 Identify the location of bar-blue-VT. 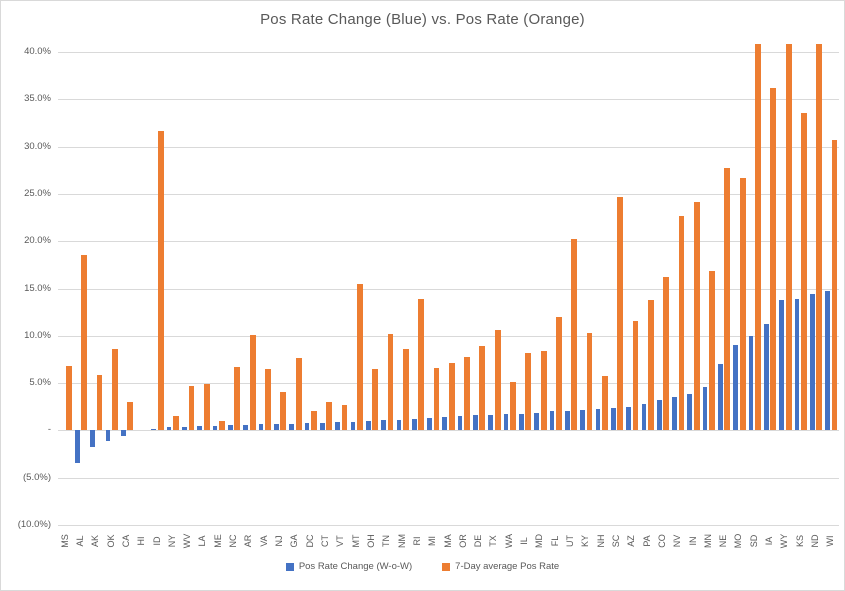
(337, 426).